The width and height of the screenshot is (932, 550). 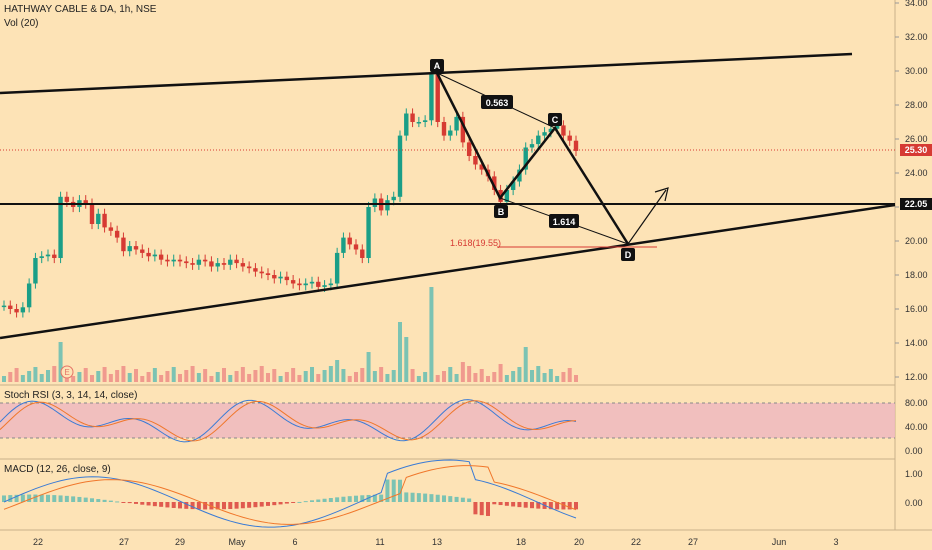 I want to click on pattern-point-a: A, so click(x=437, y=65).